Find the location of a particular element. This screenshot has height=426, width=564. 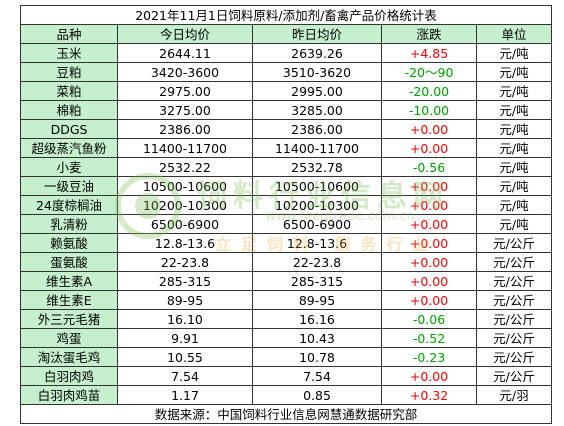

cell-name: 赖氨酸 is located at coordinates (69, 243).